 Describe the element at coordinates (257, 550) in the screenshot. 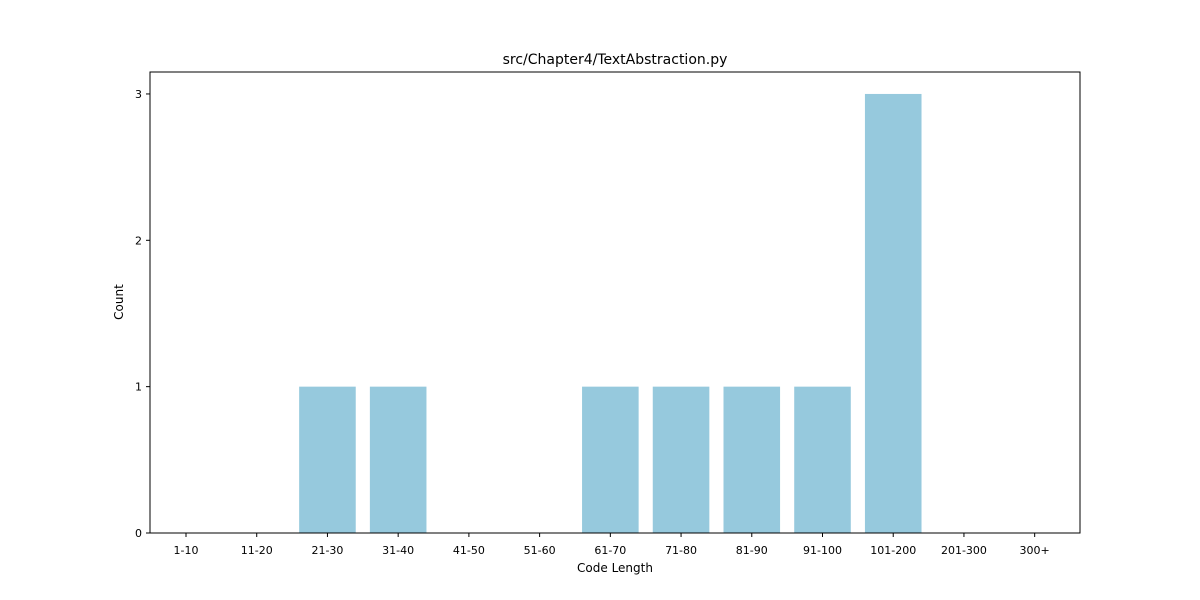

I see `x-tick-label: 11-20` at that location.